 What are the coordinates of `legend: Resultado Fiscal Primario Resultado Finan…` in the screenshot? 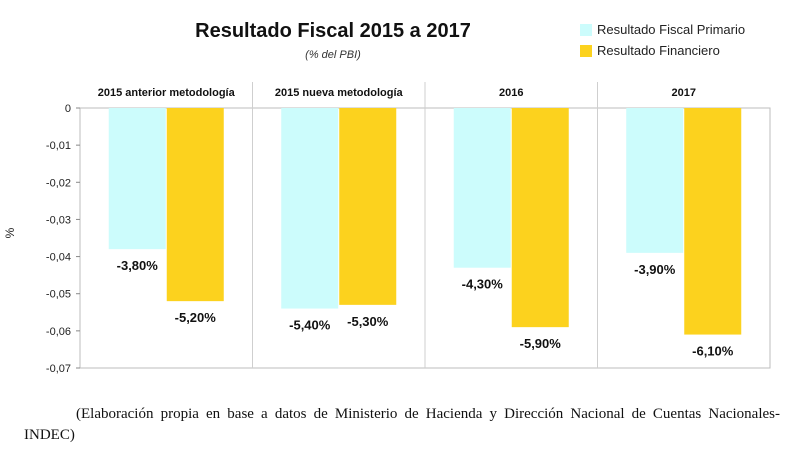 It's located at (662, 40).